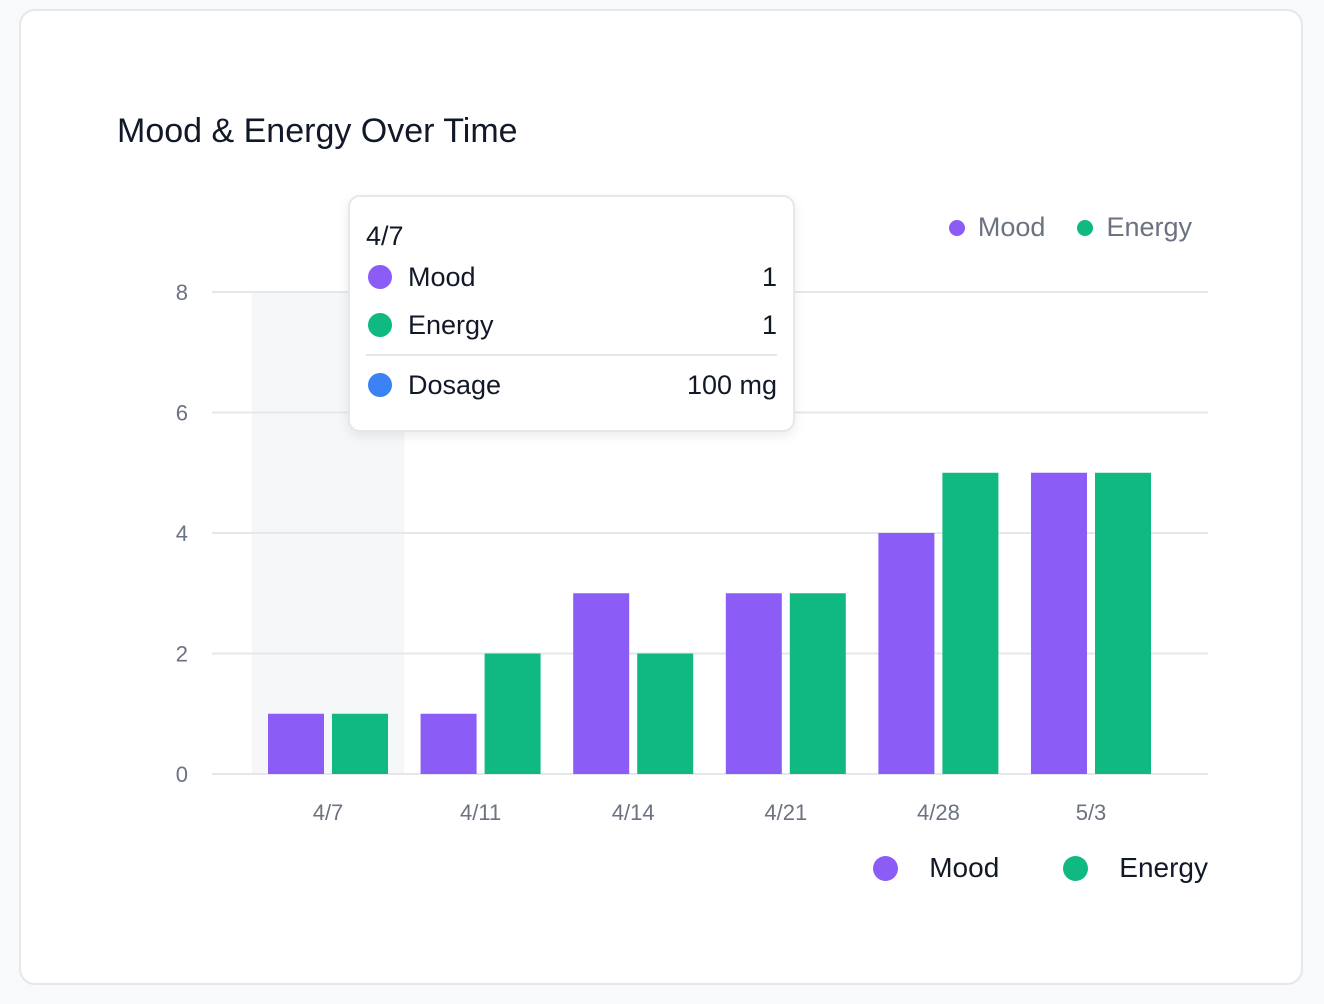 The width and height of the screenshot is (1324, 1004). Describe the element at coordinates (182, 774) in the screenshot. I see `y-tick-label: 0` at that location.